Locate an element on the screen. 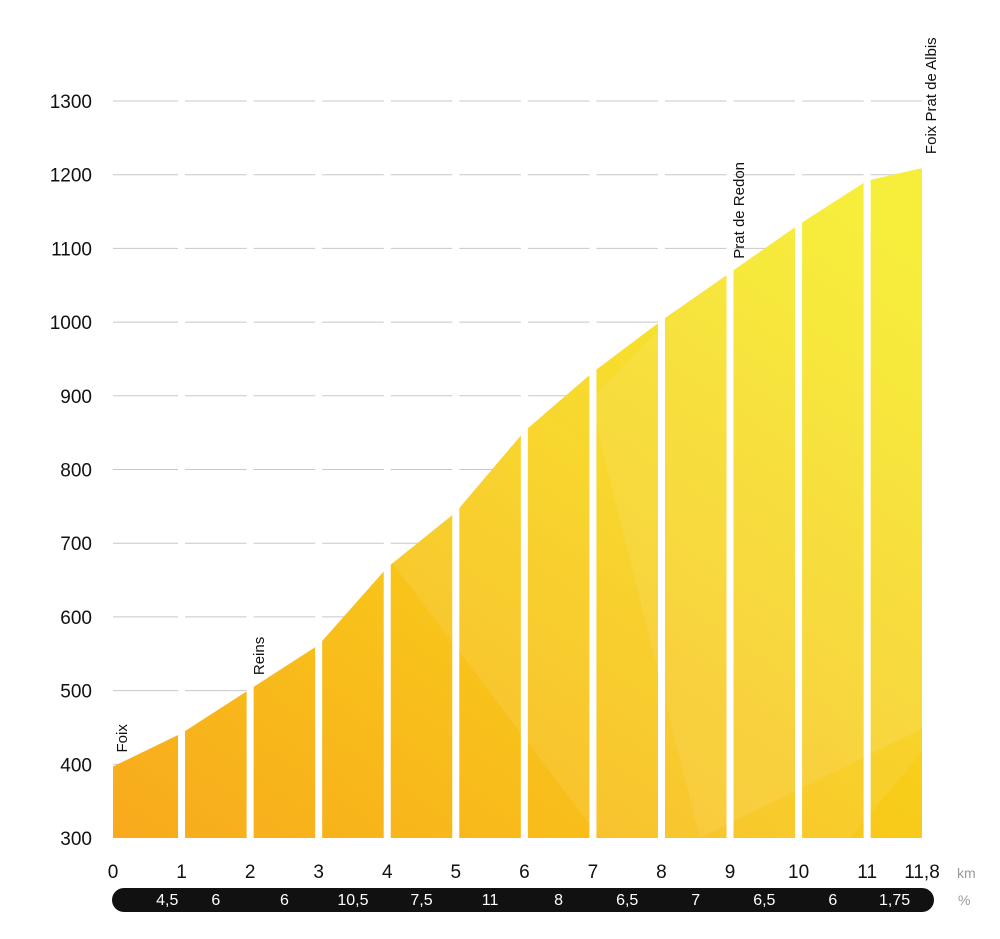 The height and width of the screenshot is (939, 1000). y-tick-label: 700 is located at coordinates (76, 544).